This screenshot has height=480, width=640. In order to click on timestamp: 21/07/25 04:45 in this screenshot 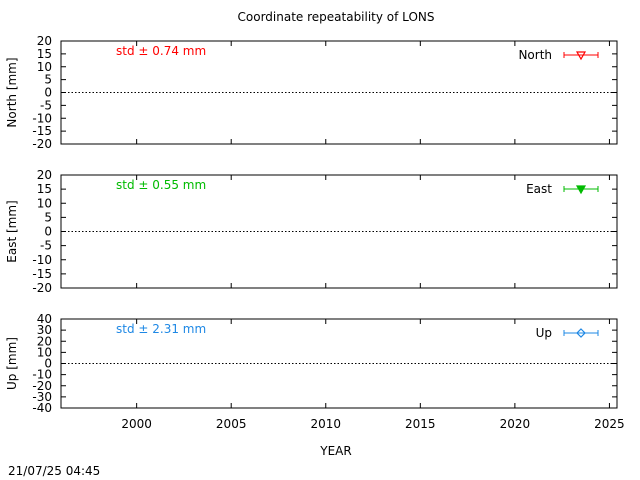, I will do `click(54, 471)`.